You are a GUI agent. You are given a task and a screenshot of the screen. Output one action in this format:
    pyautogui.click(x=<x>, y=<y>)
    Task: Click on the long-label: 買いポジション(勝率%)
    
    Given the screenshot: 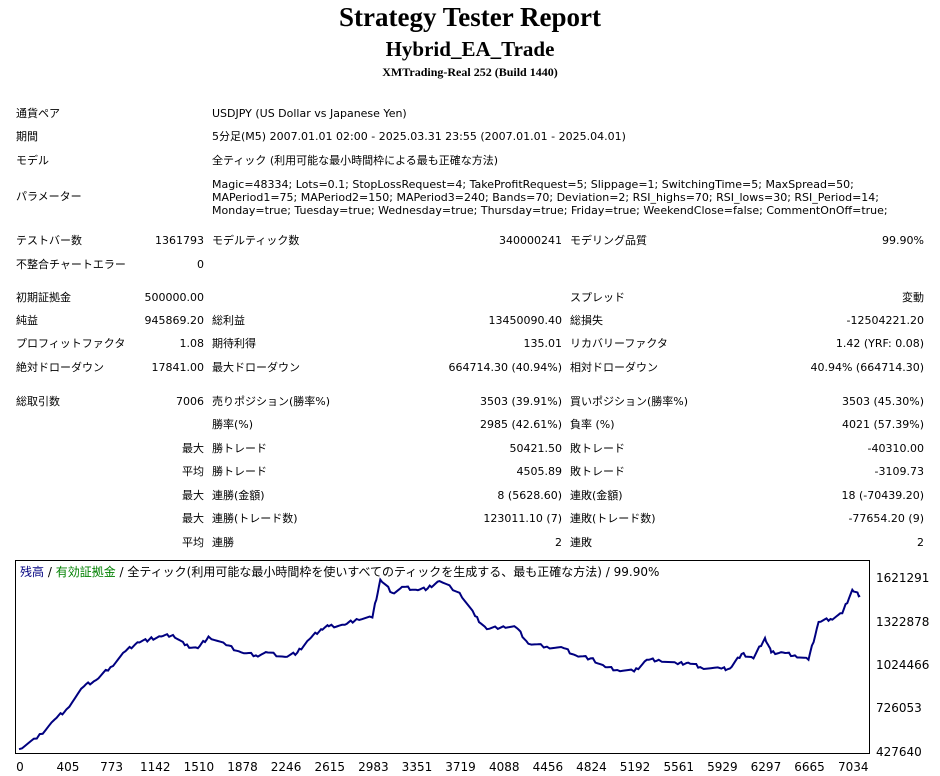 What is the action you would take?
    pyautogui.click(x=629, y=401)
    